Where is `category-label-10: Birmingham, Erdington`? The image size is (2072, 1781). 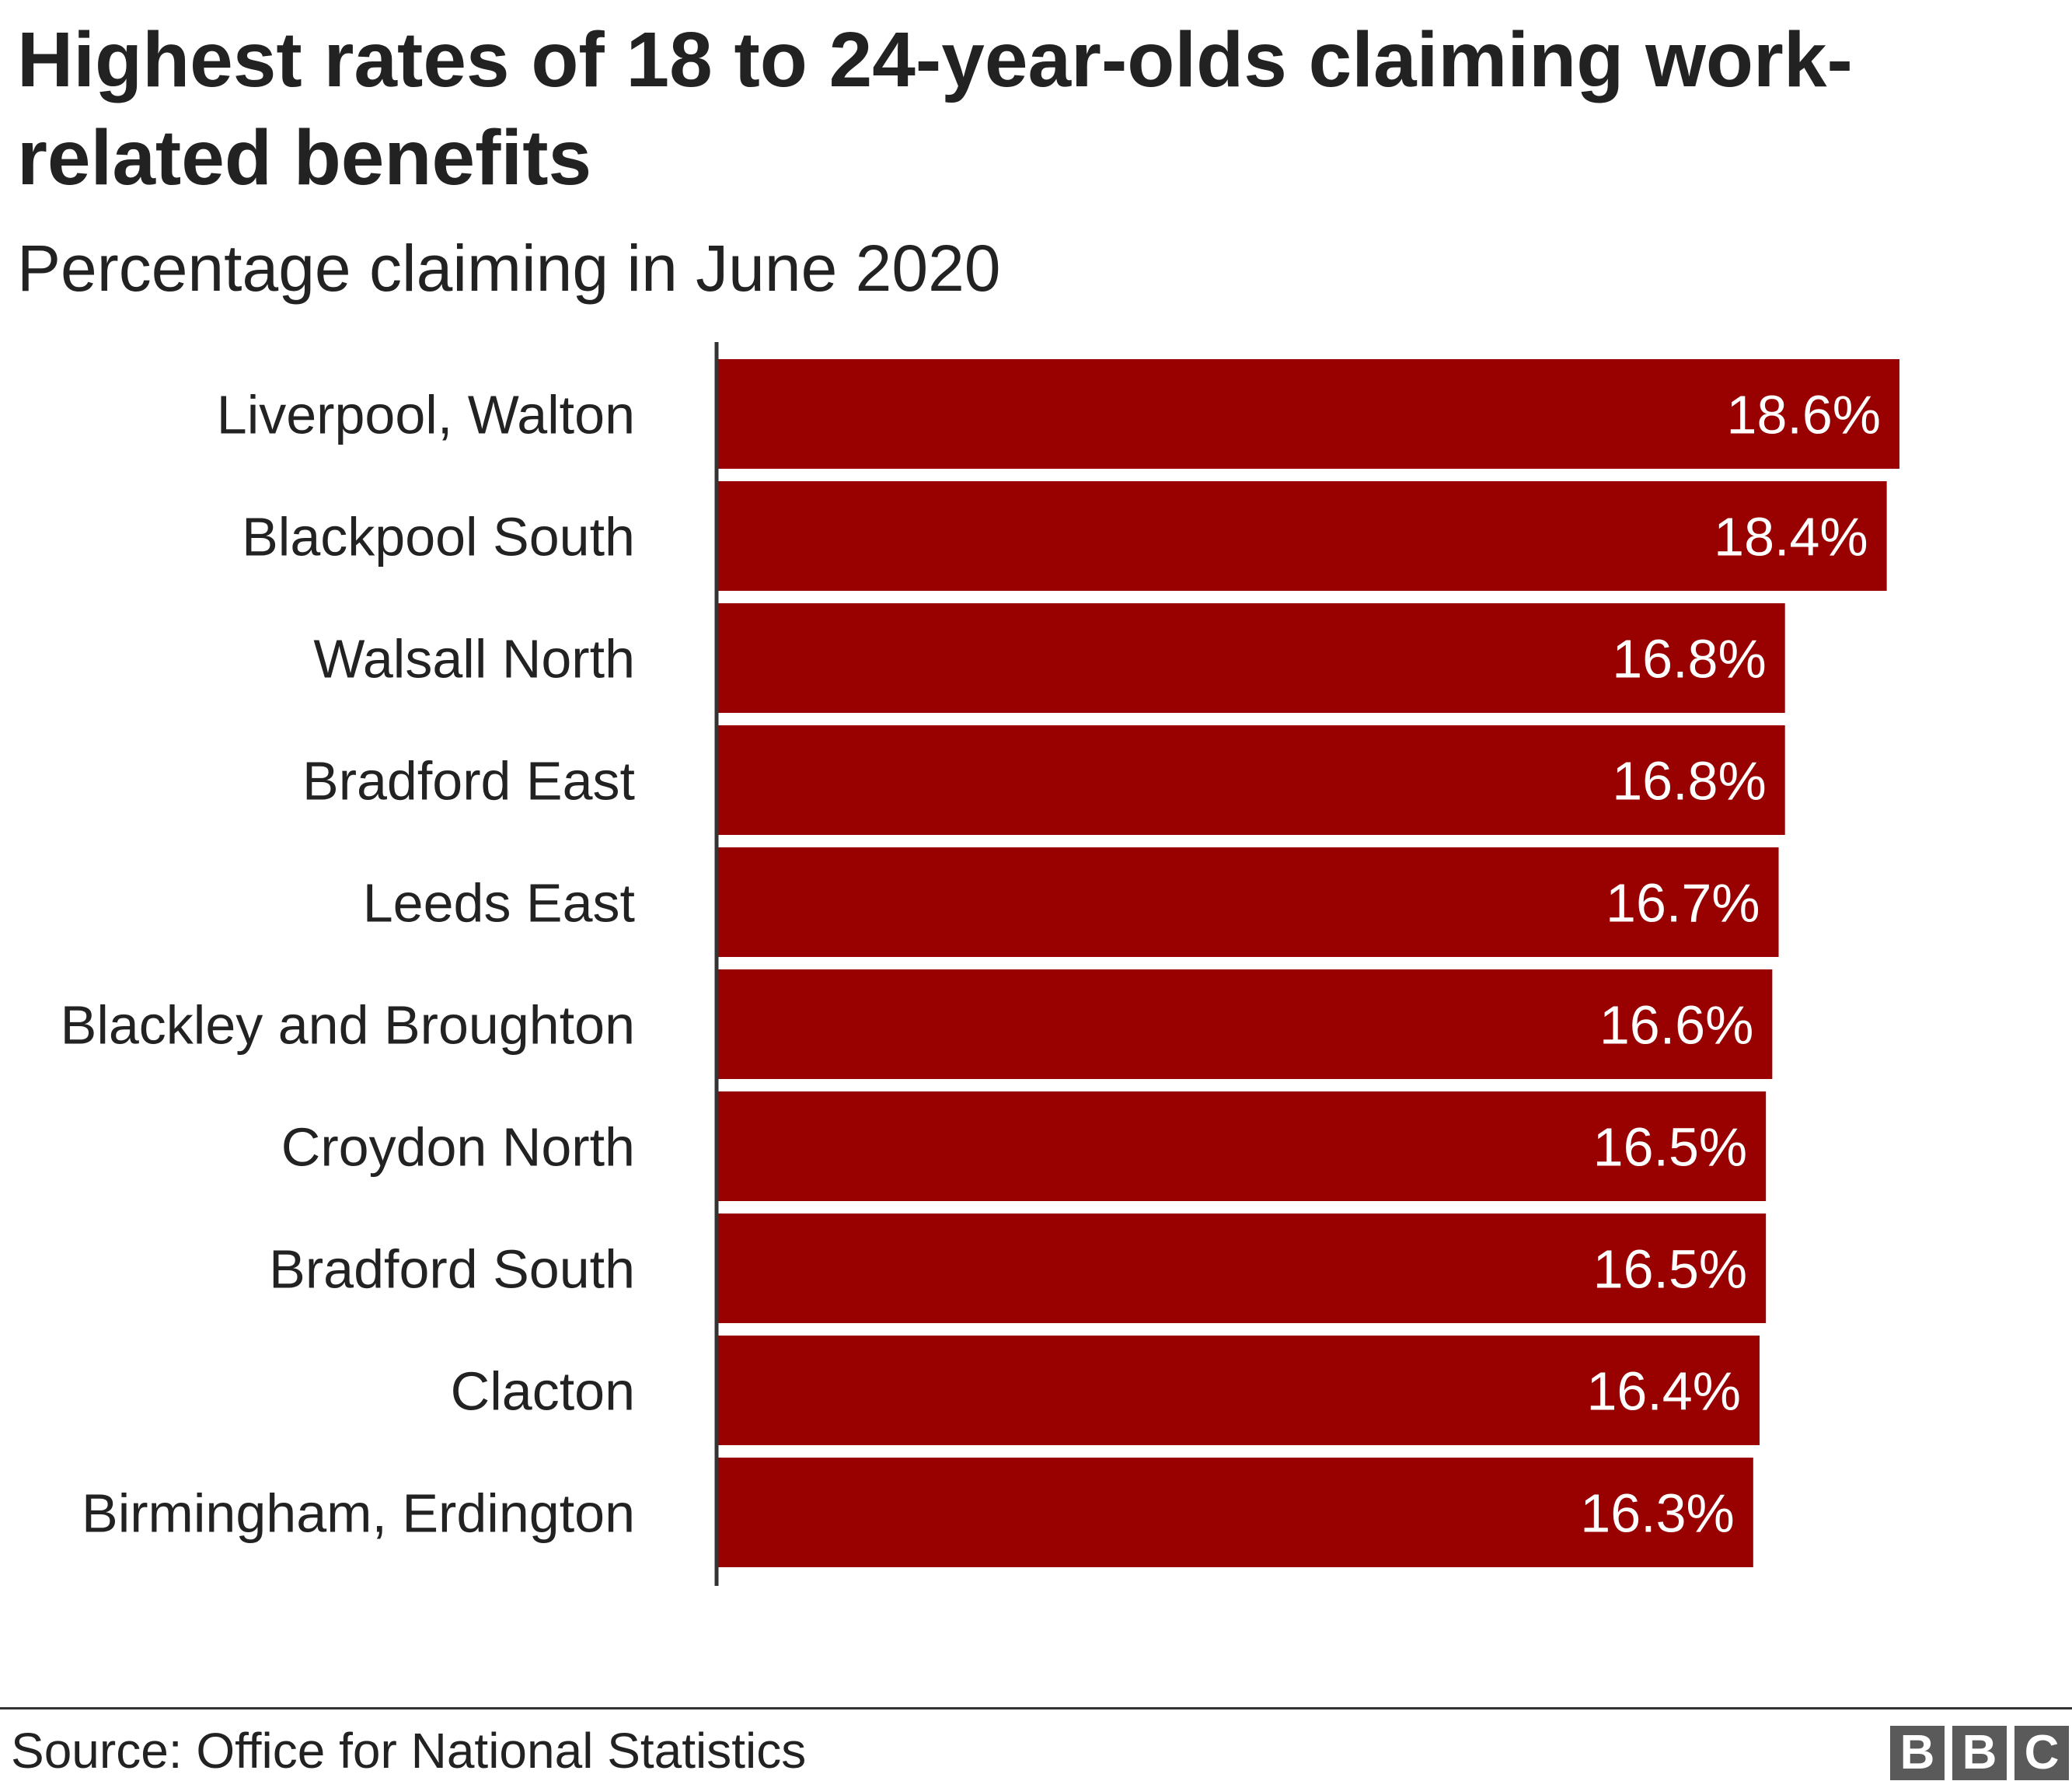 category-label-10: Birmingham, Erdington is located at coordinates (358, 1513).